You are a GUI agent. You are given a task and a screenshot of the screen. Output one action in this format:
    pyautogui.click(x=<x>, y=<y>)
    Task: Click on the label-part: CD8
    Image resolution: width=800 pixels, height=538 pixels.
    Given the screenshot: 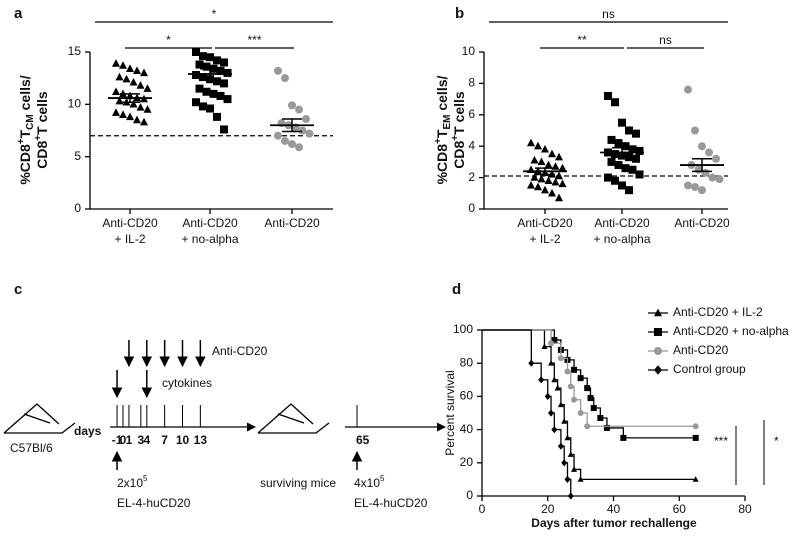 What is the action you would take?
    pyautogui.click(x=42, y=155)
    